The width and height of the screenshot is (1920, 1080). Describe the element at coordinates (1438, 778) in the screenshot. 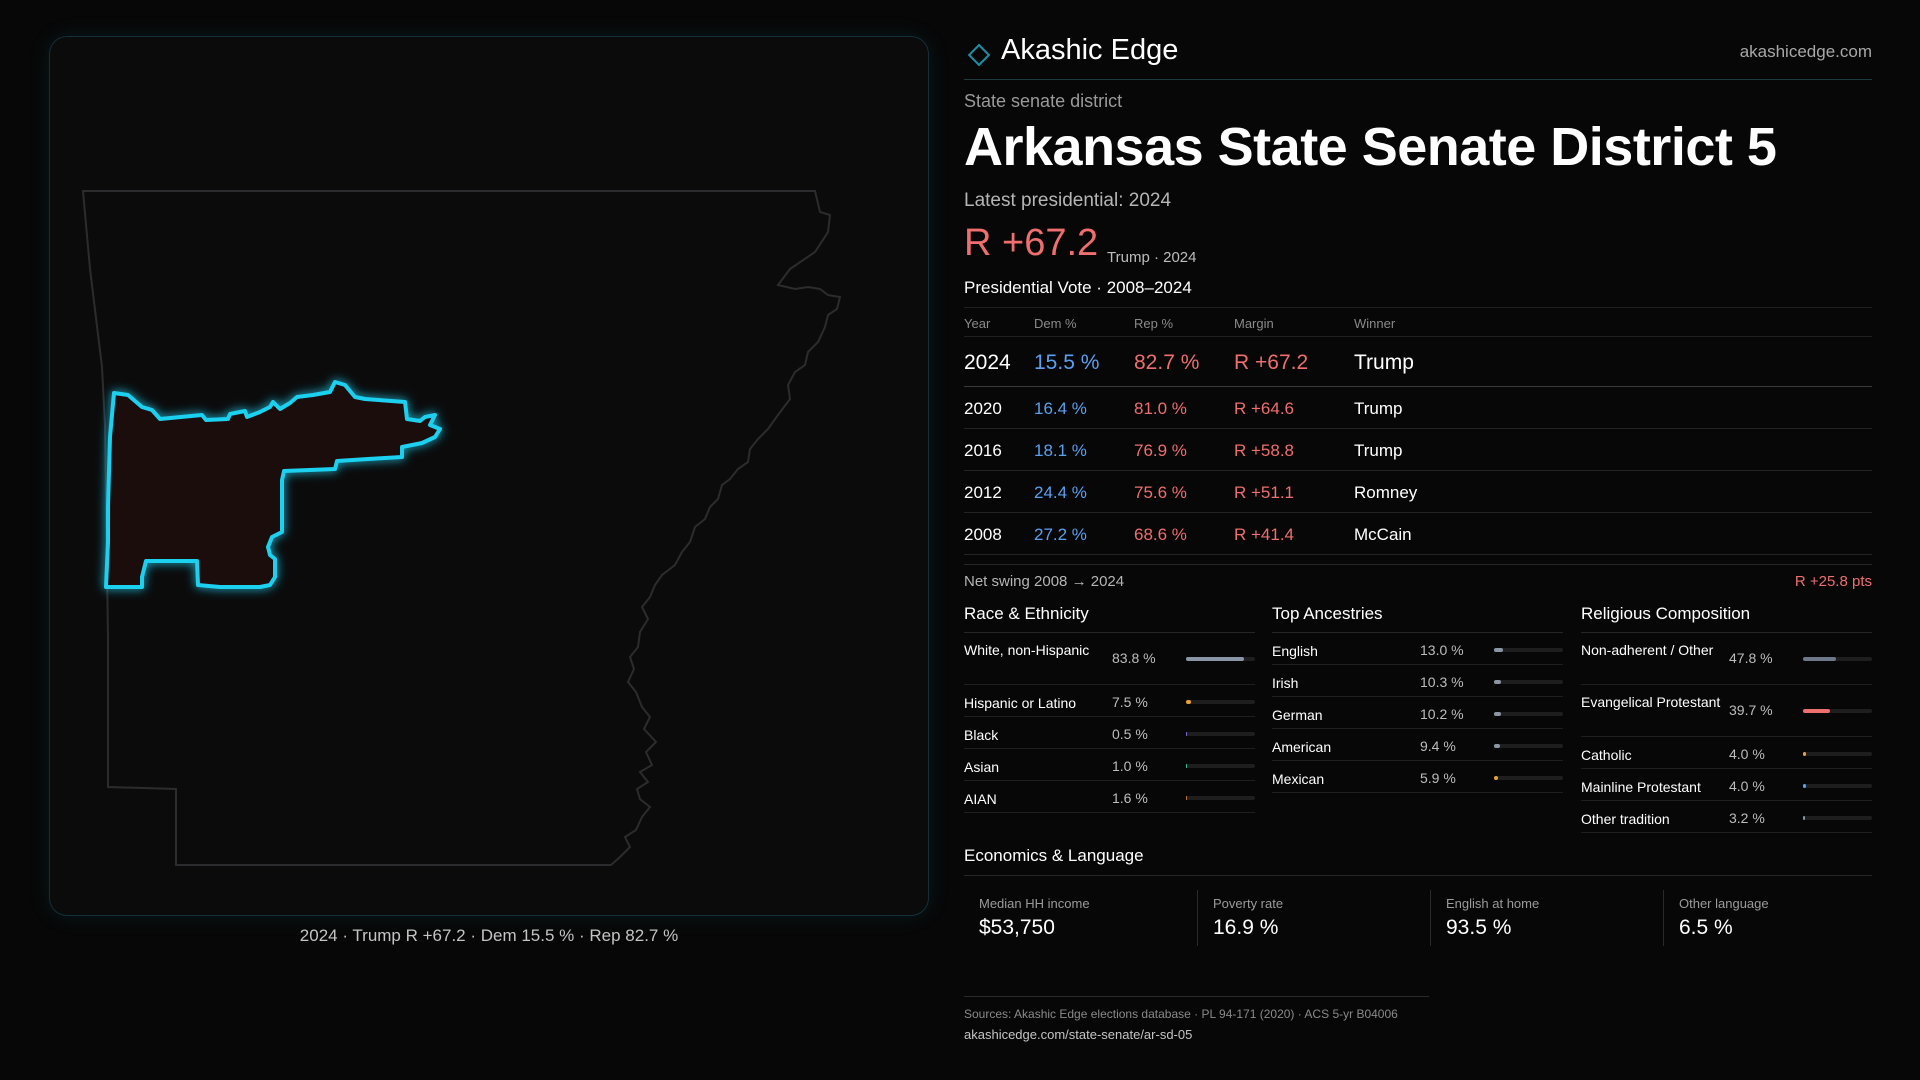

I see `stat-value: 5.9 %` at that location.